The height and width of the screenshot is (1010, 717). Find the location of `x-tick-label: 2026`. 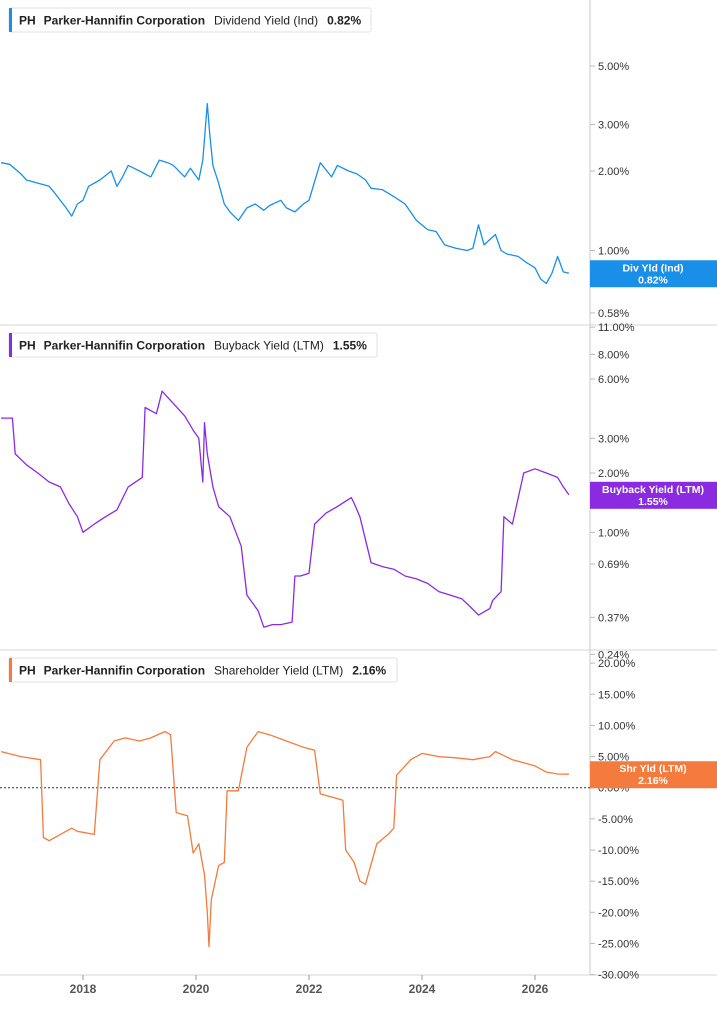

x-tick-label: 2026 is located at coordinates (535, 989).